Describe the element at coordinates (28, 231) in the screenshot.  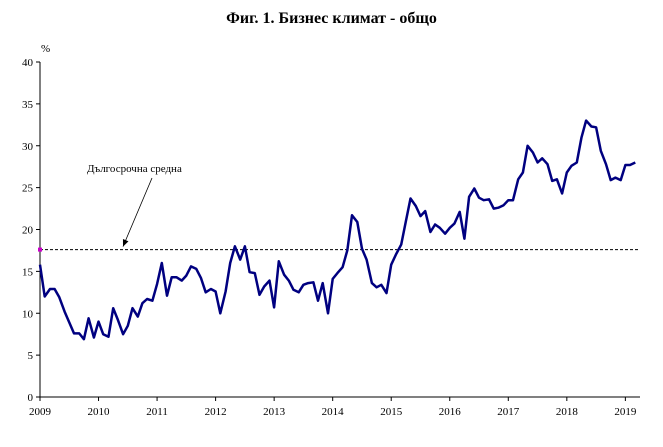
I see `y-tick-label: 20` at that location.